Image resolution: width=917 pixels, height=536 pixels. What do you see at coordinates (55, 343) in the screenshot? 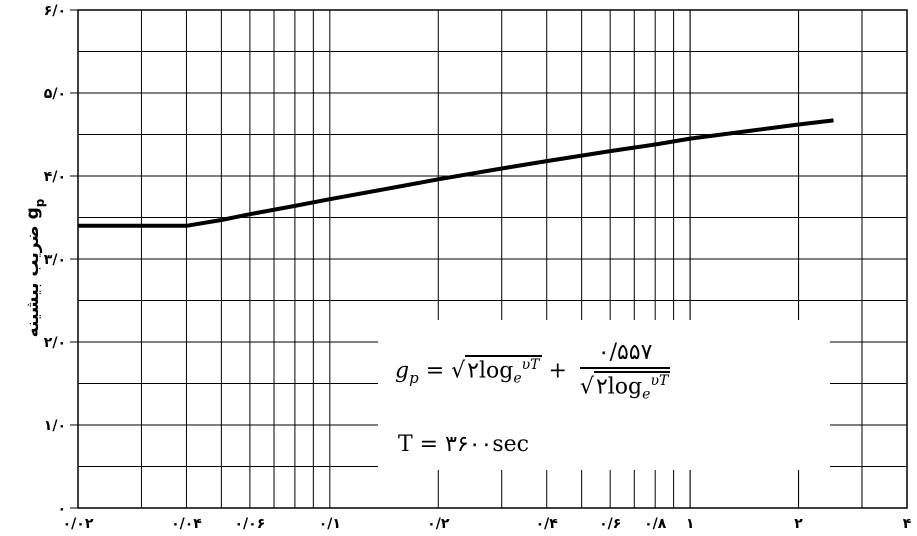
I see `y-tick-label-2: ۲/۰` at bounding box center [55, 343].